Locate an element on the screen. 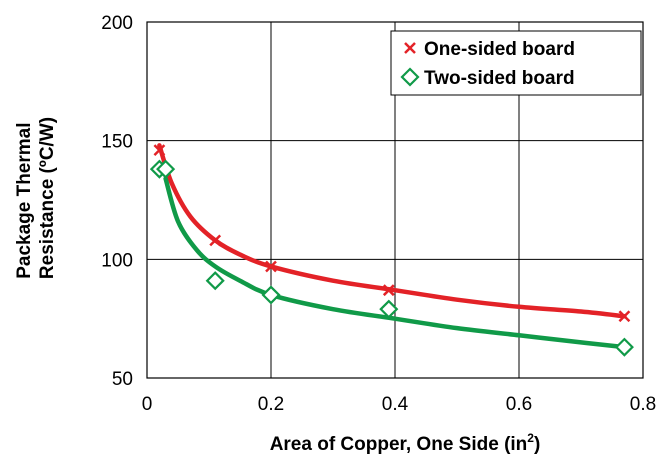 This screenshot has height=465, width=670. x-tick-label: 0 is located at coordinates (147, 404).